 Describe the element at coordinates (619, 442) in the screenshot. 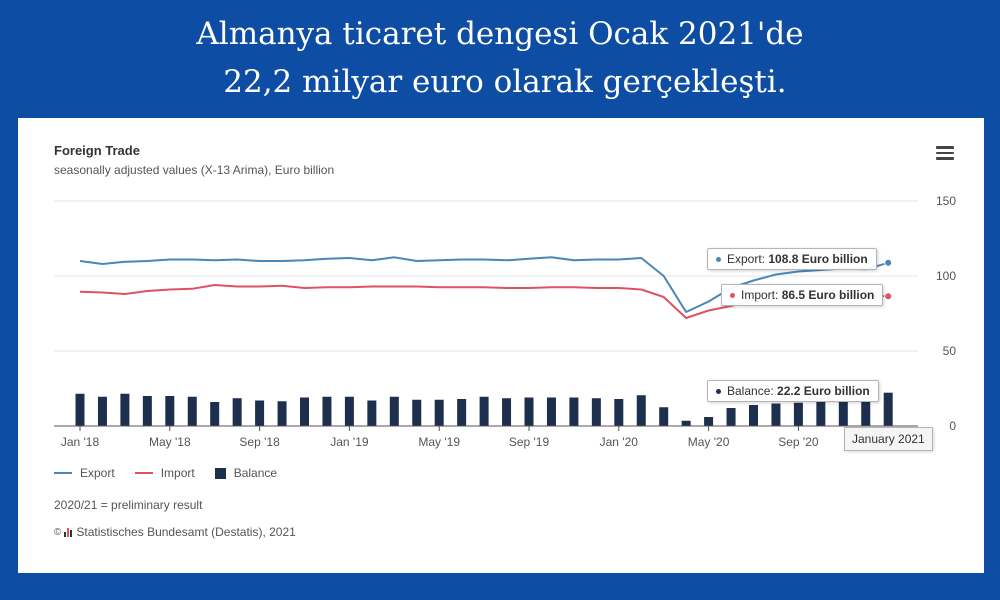

I see `x-tick-label: Jan '20` at that location.